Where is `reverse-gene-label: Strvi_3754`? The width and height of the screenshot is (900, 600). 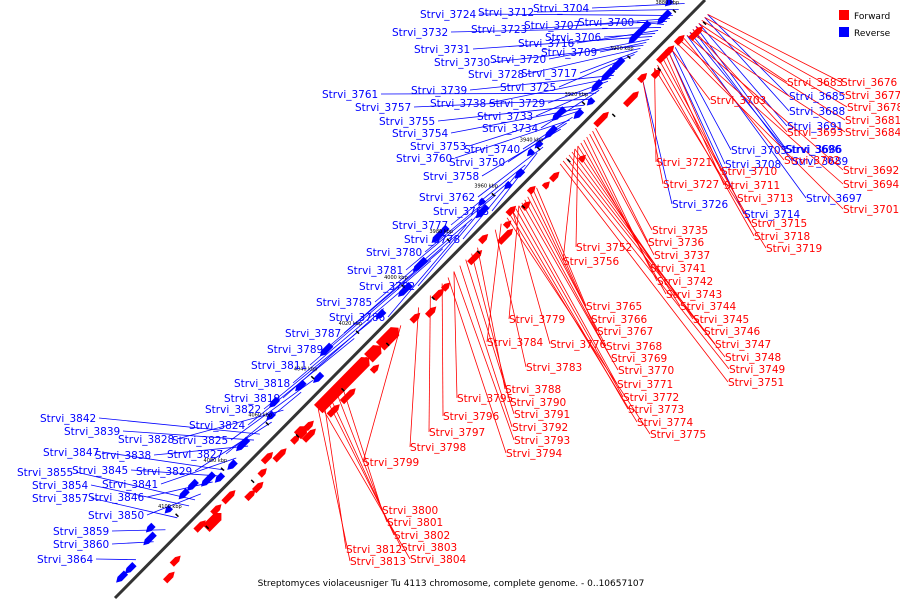
reverse-gene-label: Strvi_3754 is located at coordinates (420, 134).